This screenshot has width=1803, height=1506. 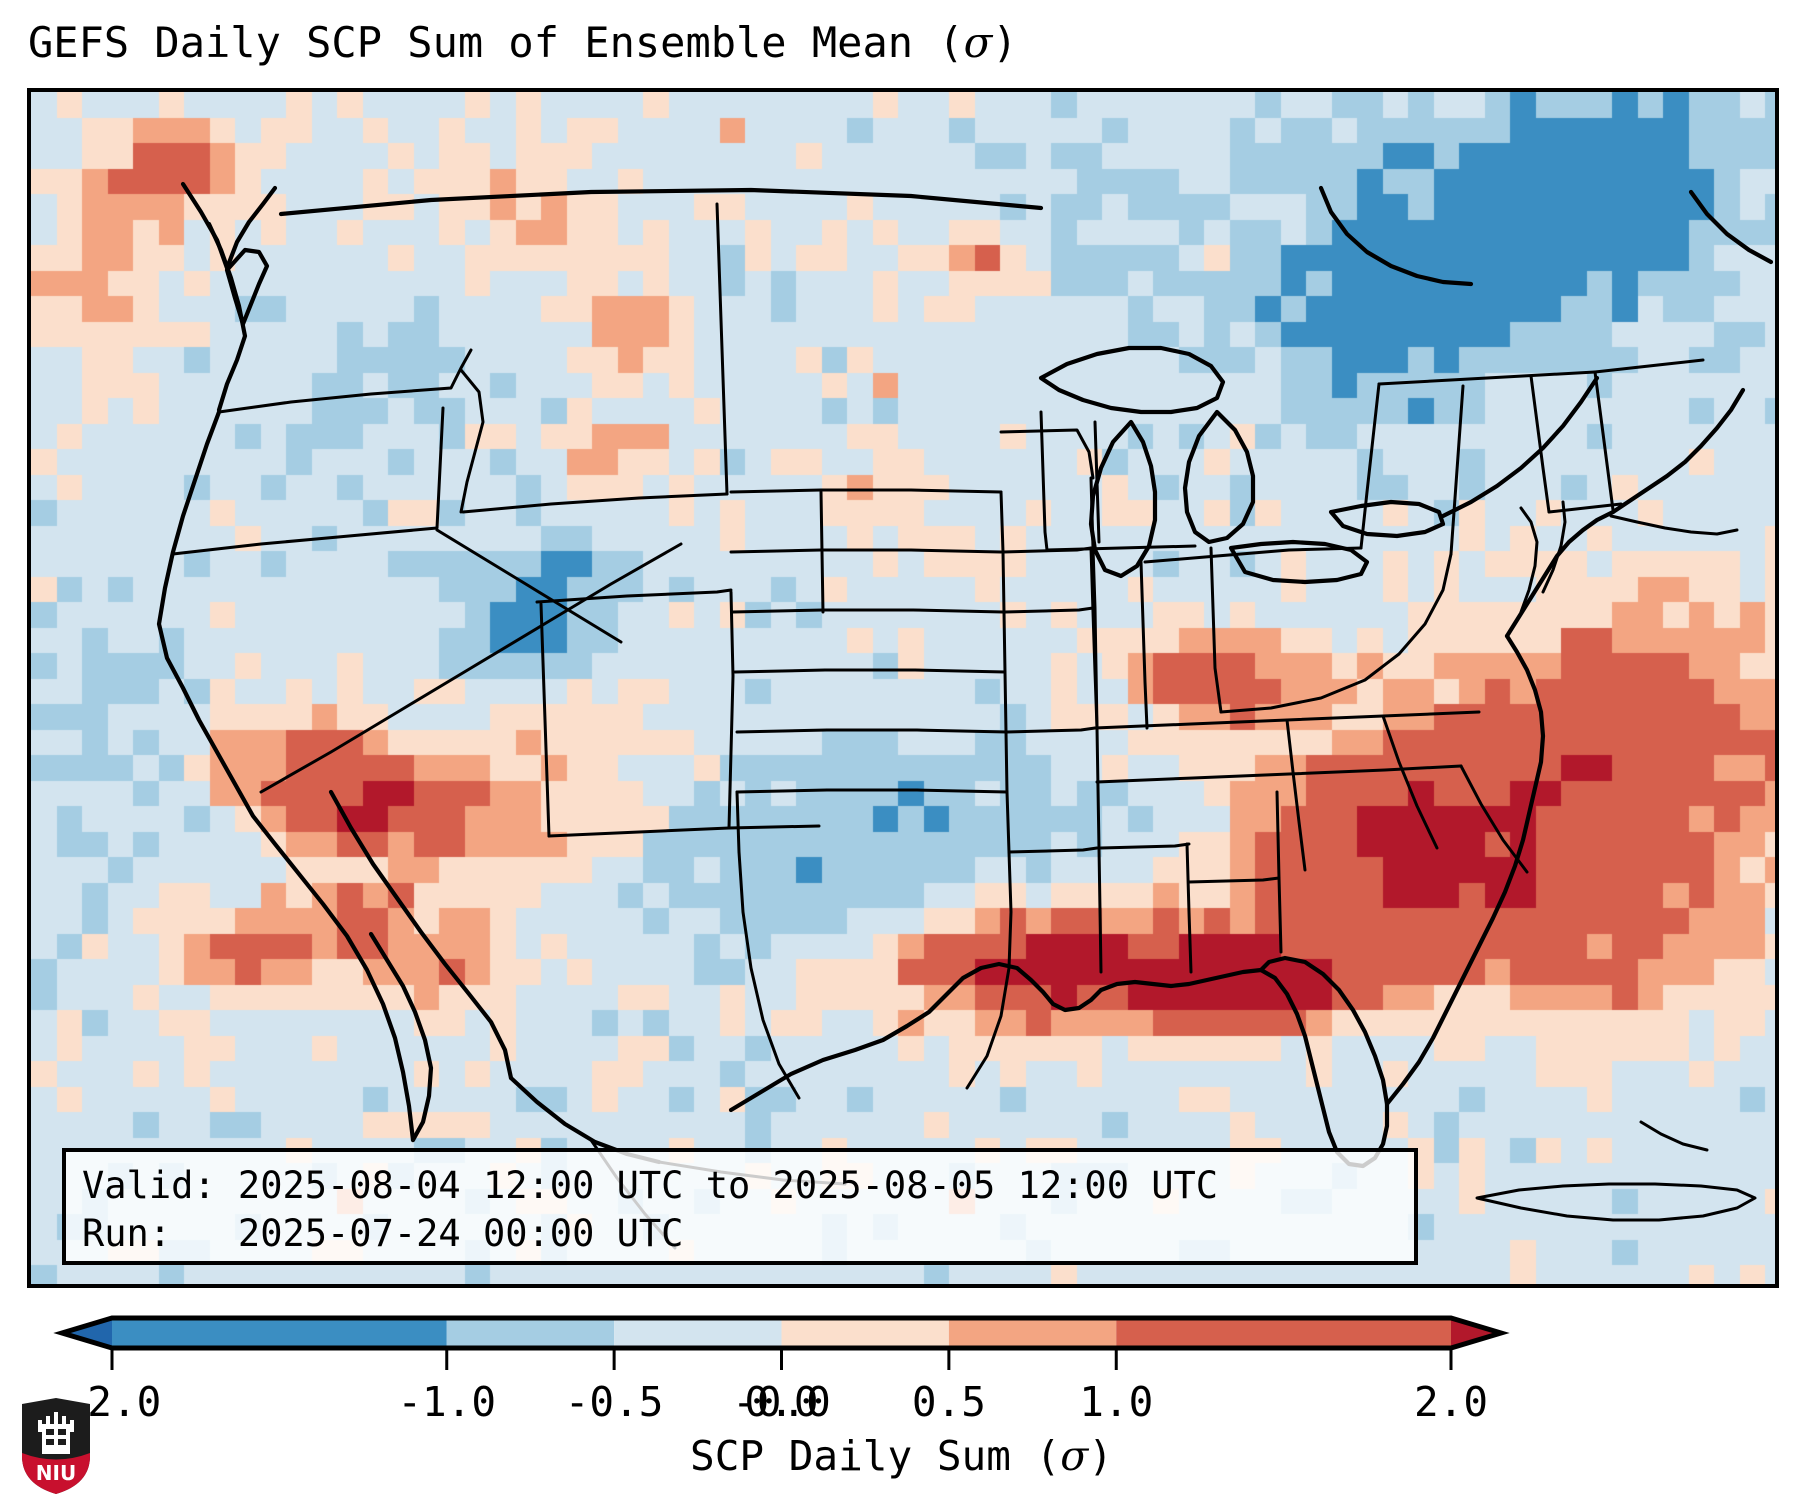 I want to click on colorbar-axis-label: SCP Daily Sum (σ), so click(x=901, y=1456).